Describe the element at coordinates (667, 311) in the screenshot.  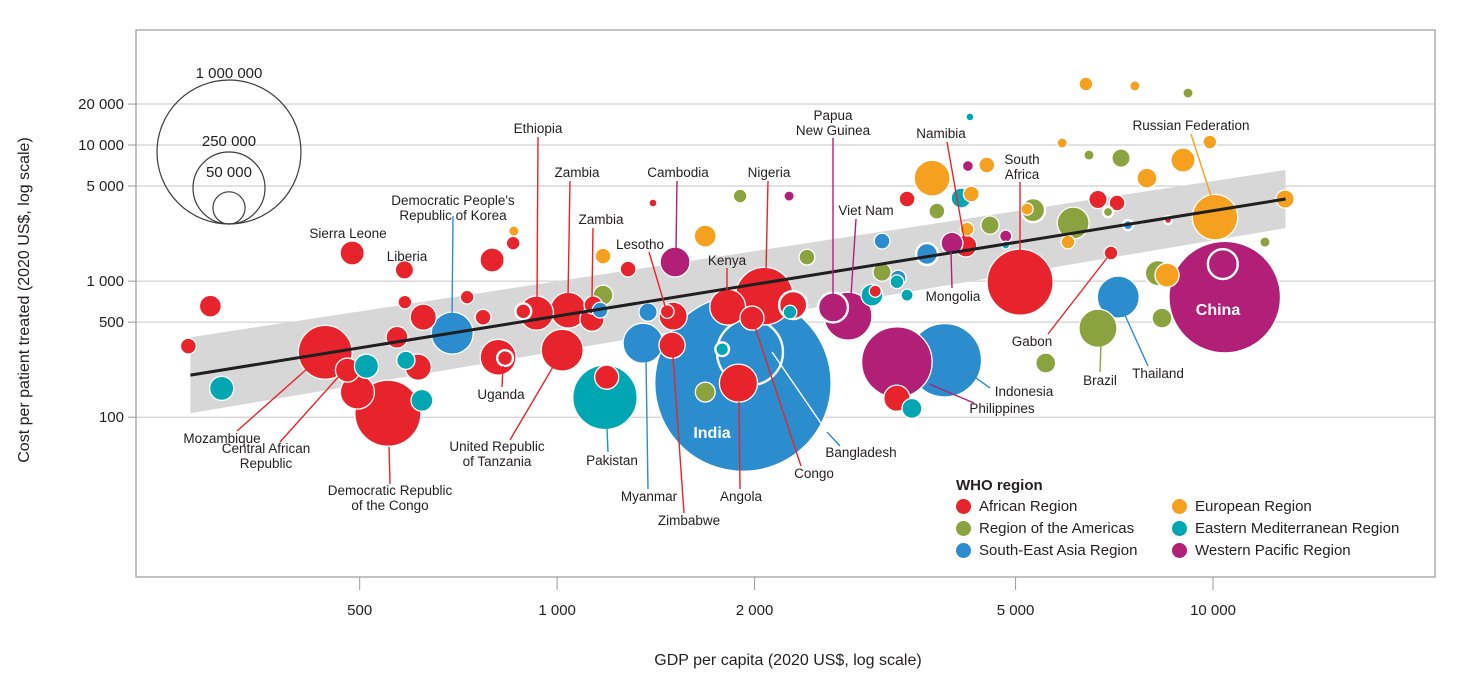
I see `bubble-lesotho` at that location.